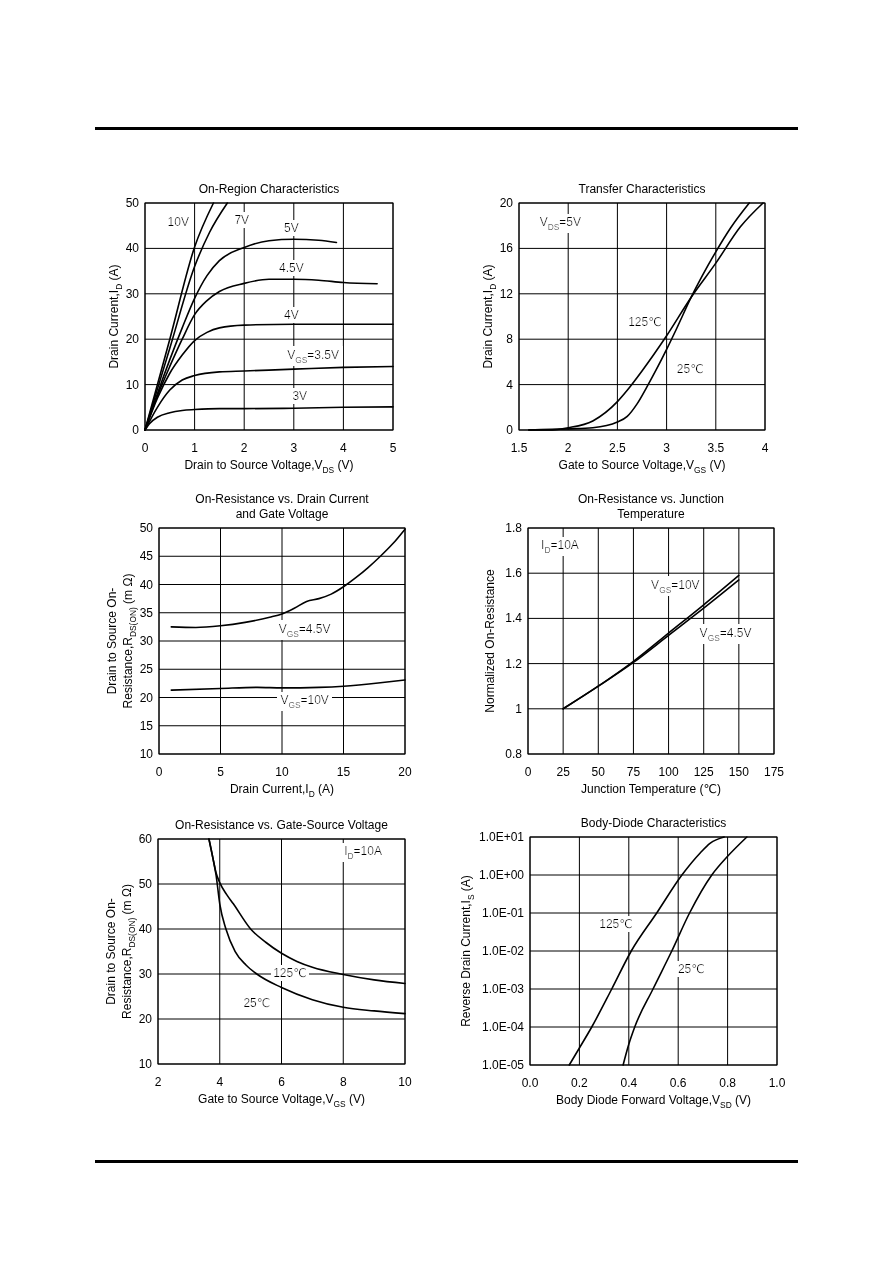 The width and height of the screenshot is (892, 1263). What do you see at coordinates (618, 448) in the screenshot?
I see `x-tick-label: 2.5` at bounding box center [618, 448].